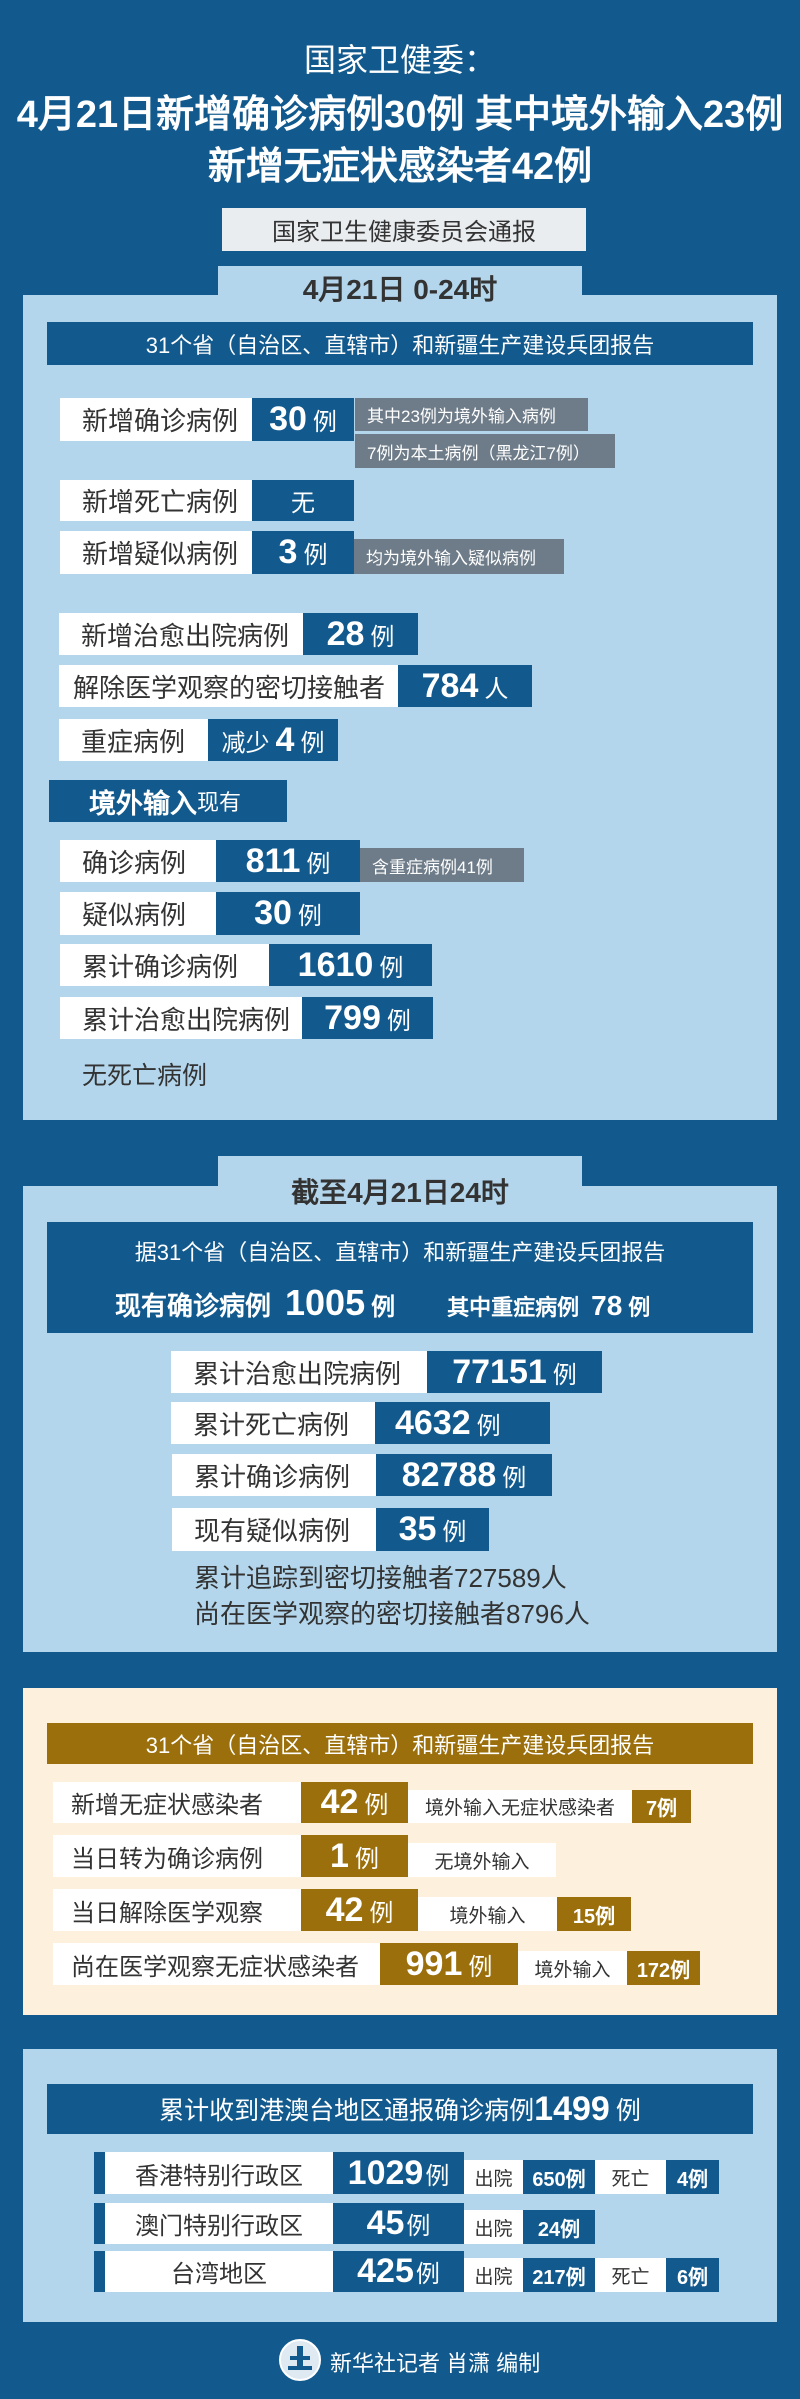  What do you see at coordinates (177, 1910) in the screenshot?
I see `asym-released-label: 当日解除医学观察` at bounding box center [177, 1910].